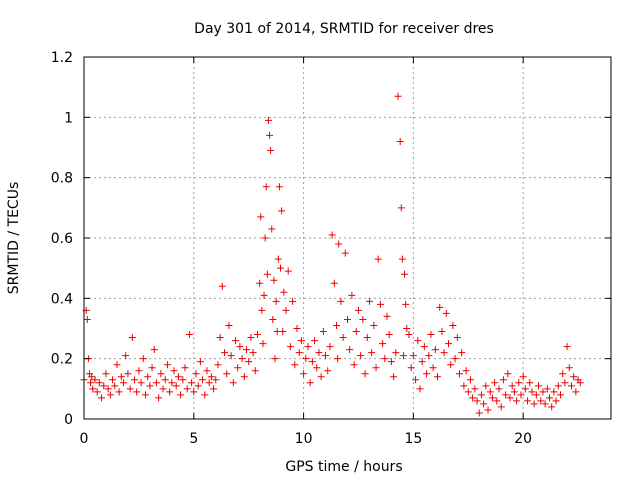 This screenshot has width=640, height=480. I want to click on y-tick-label: 0.6, so click(62, 239).